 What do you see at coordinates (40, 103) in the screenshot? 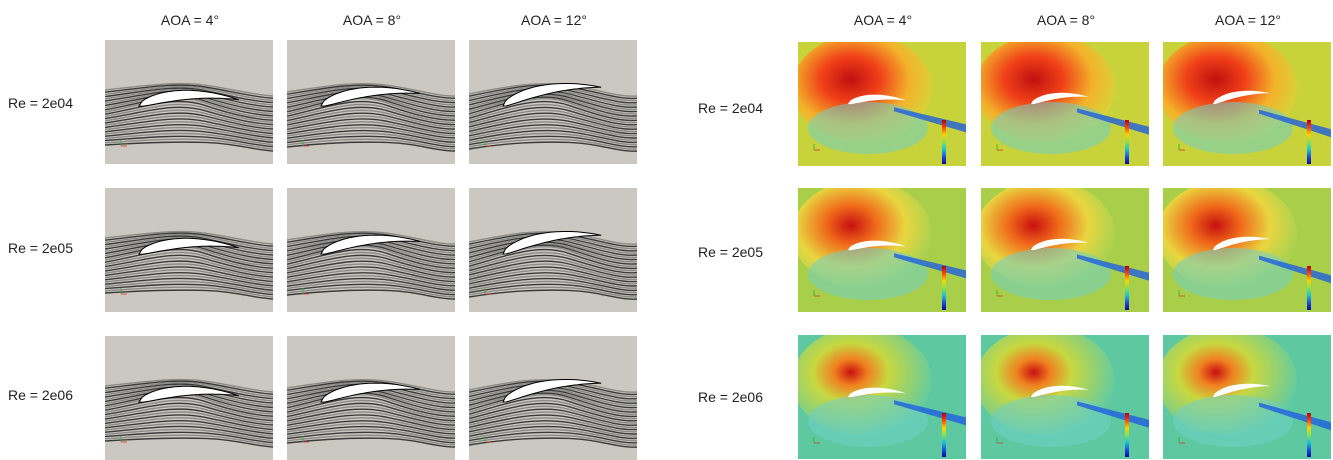
I see `left-row-header-re2e04: Re = 2e04` at bounding box center [40, 103].